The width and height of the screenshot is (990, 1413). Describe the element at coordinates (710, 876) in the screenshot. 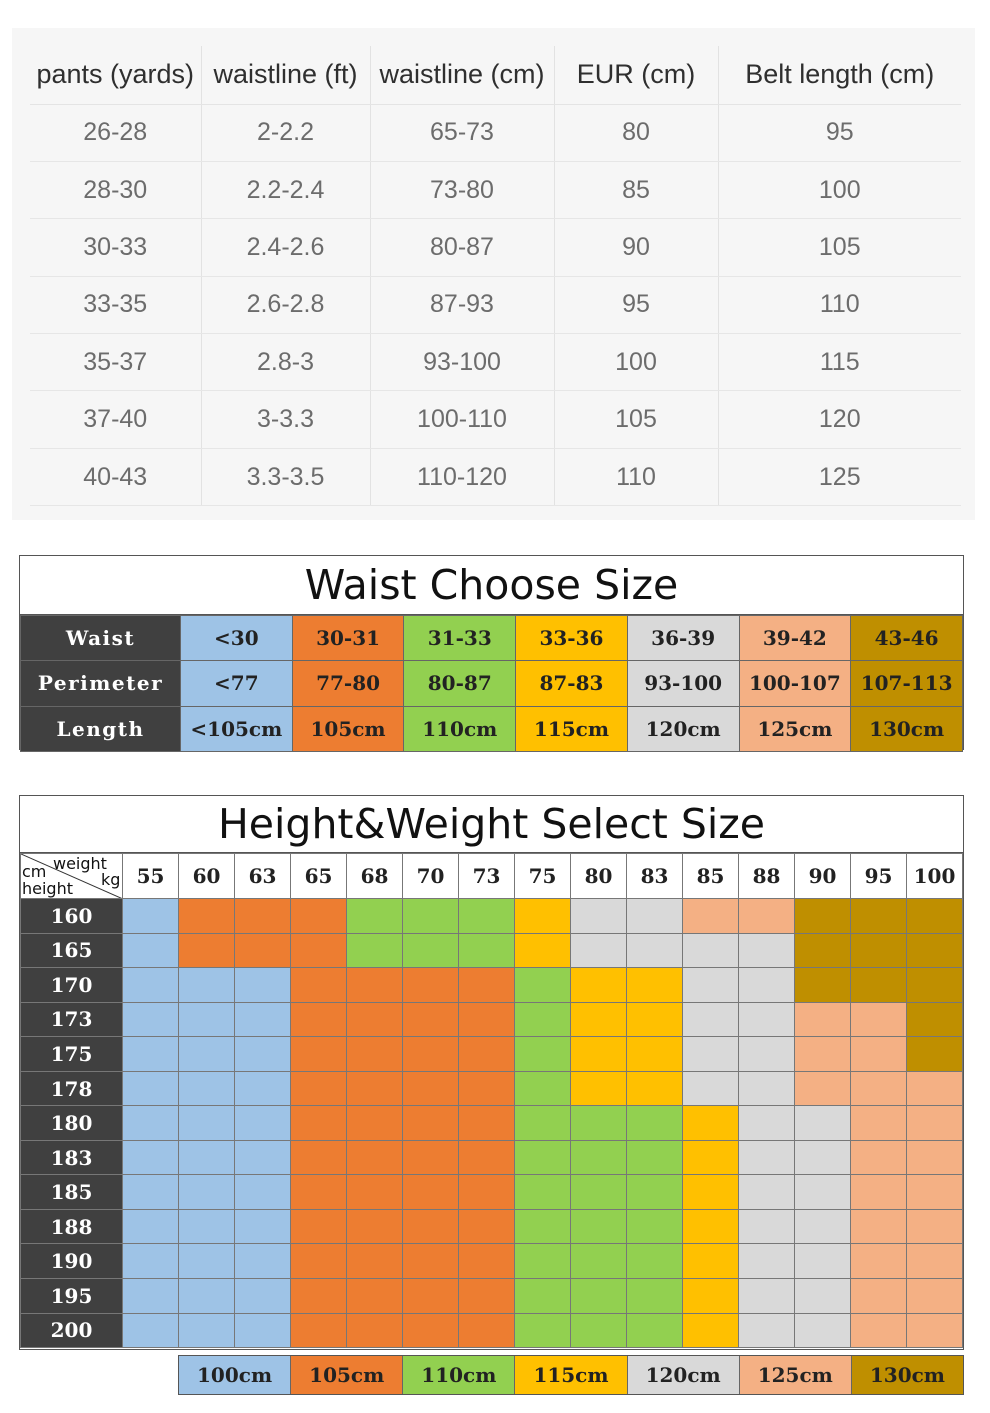

I see `weight-column-header: 85` at that location.